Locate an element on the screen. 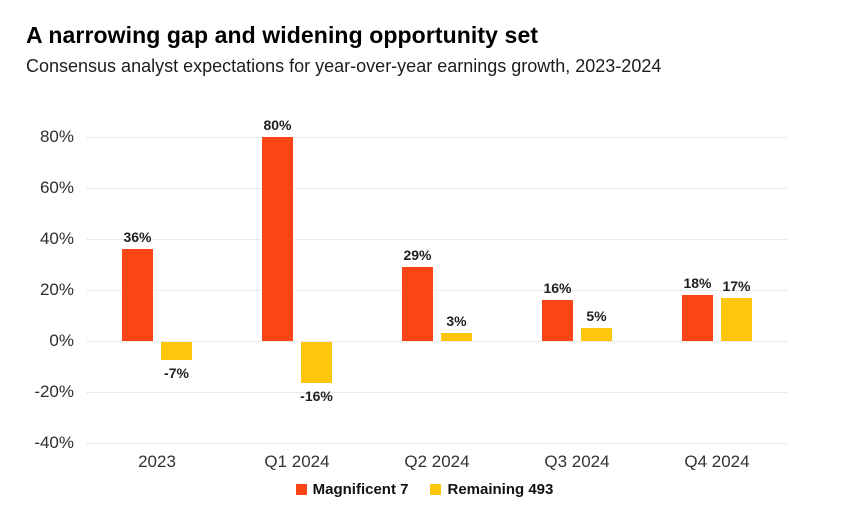 Image resolution: width=849 pixels, height=523 pixels. legend-item: Remaining 493 is located at coordinates (491, 489).